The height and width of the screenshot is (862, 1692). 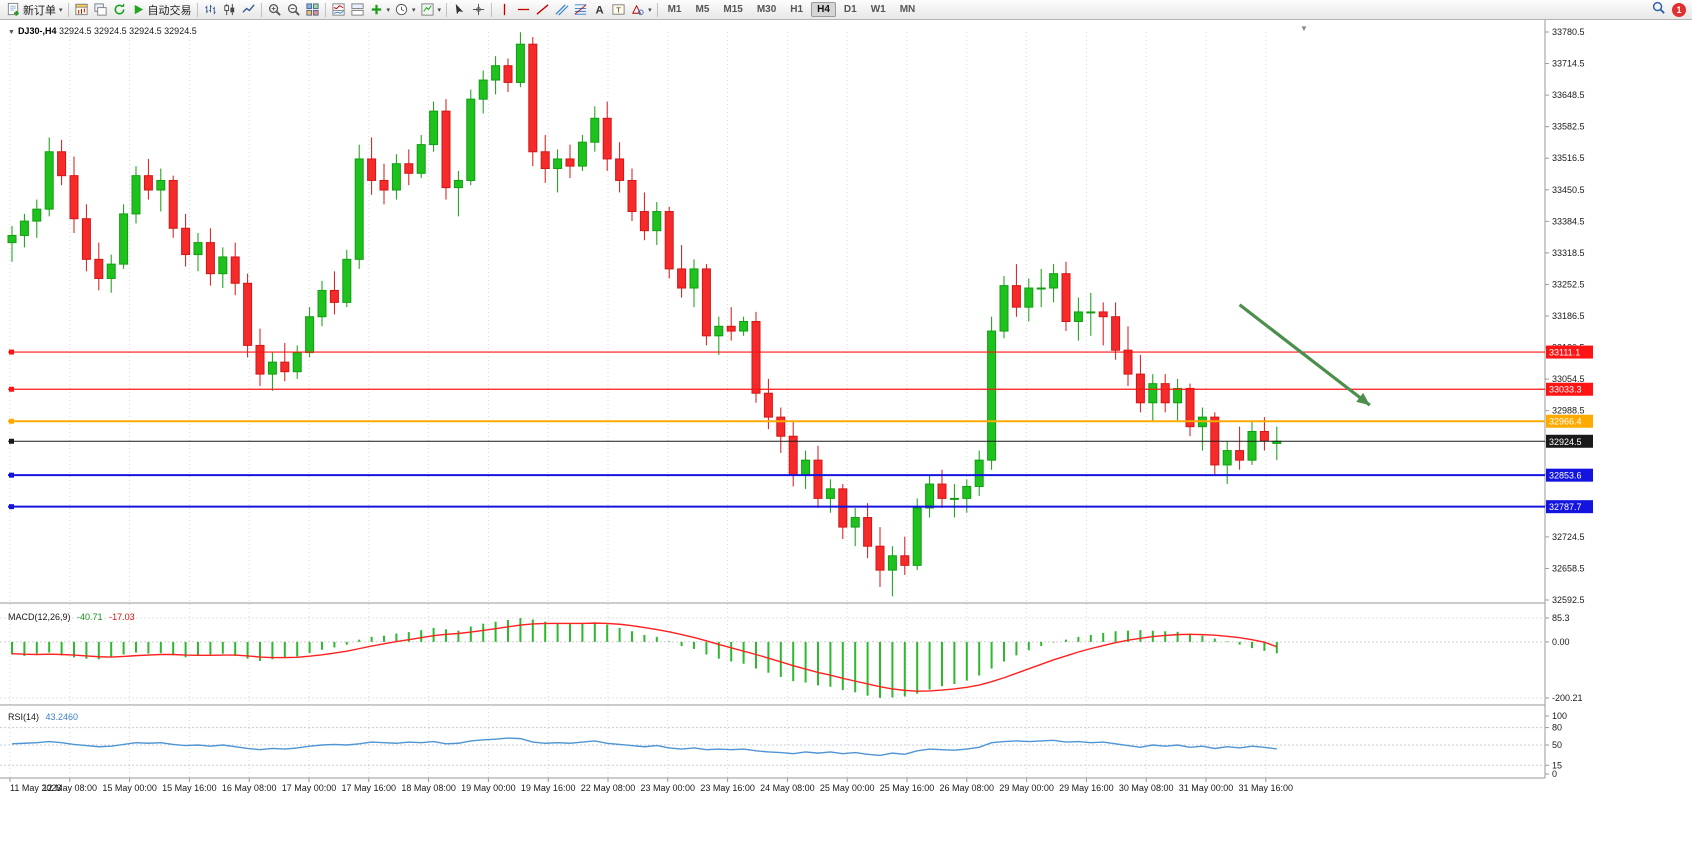 What do you see at coordinates (504, 10) in the screenshot?
I see `toolbar-vertical-line-tool-button` at bounding box center [504, 10].